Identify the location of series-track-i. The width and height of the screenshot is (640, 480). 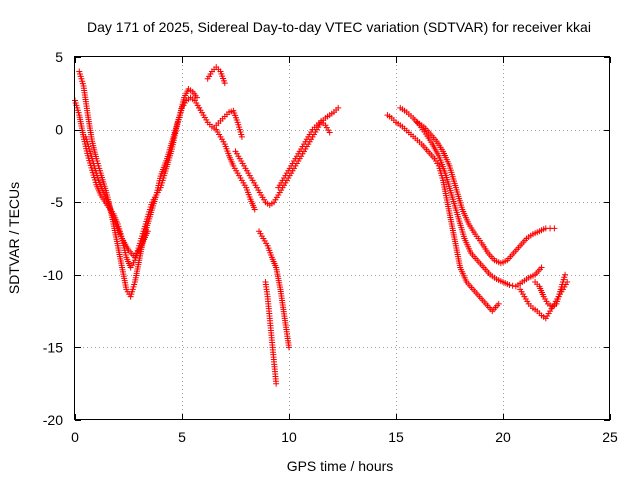
(271, 333).